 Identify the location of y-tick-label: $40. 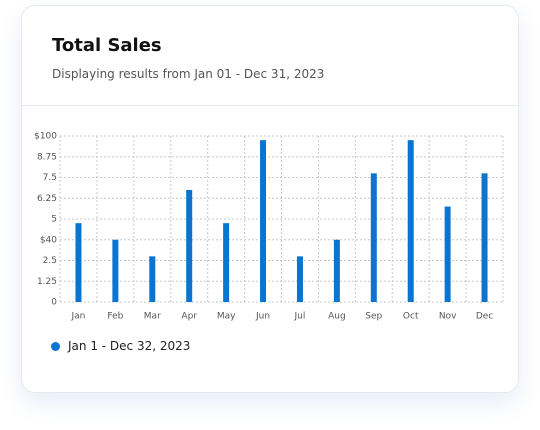
(48, 240).